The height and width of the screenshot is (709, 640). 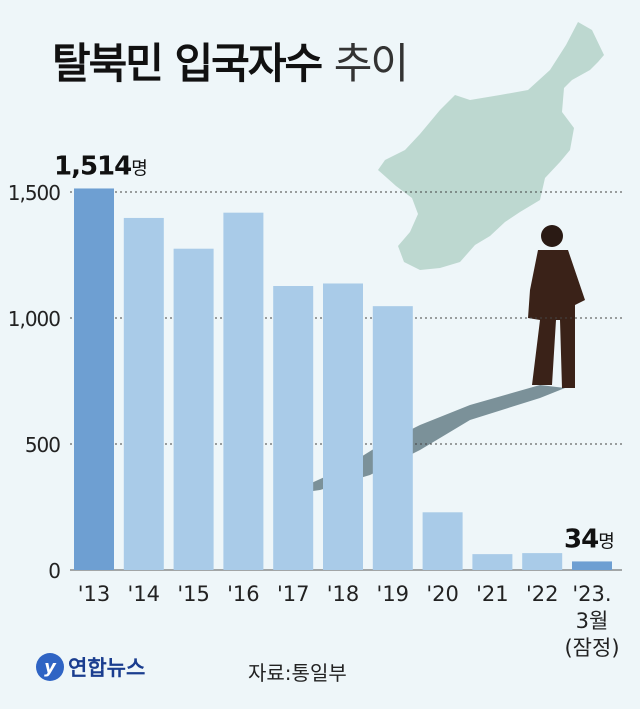 What do you see at coordinates (187, 63) in the screenshot?
I see `title-bold: 탈북민 입국자수` at bounding box center [187, 63].